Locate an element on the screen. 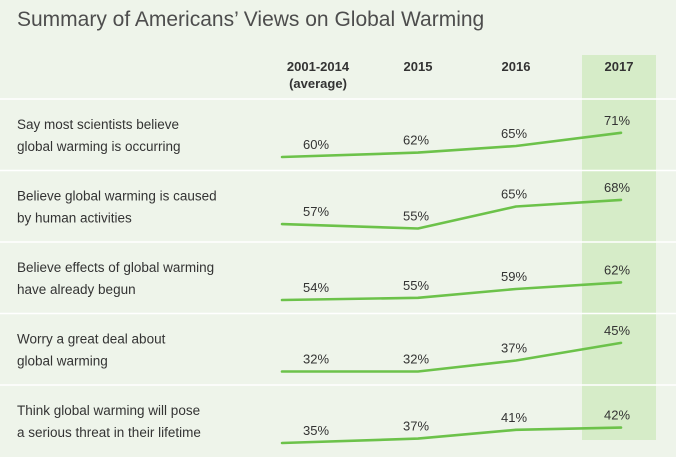 This screenshot has width=676, height=457. column-header-0: 2001-2014 is located at coordinates (318, 66).